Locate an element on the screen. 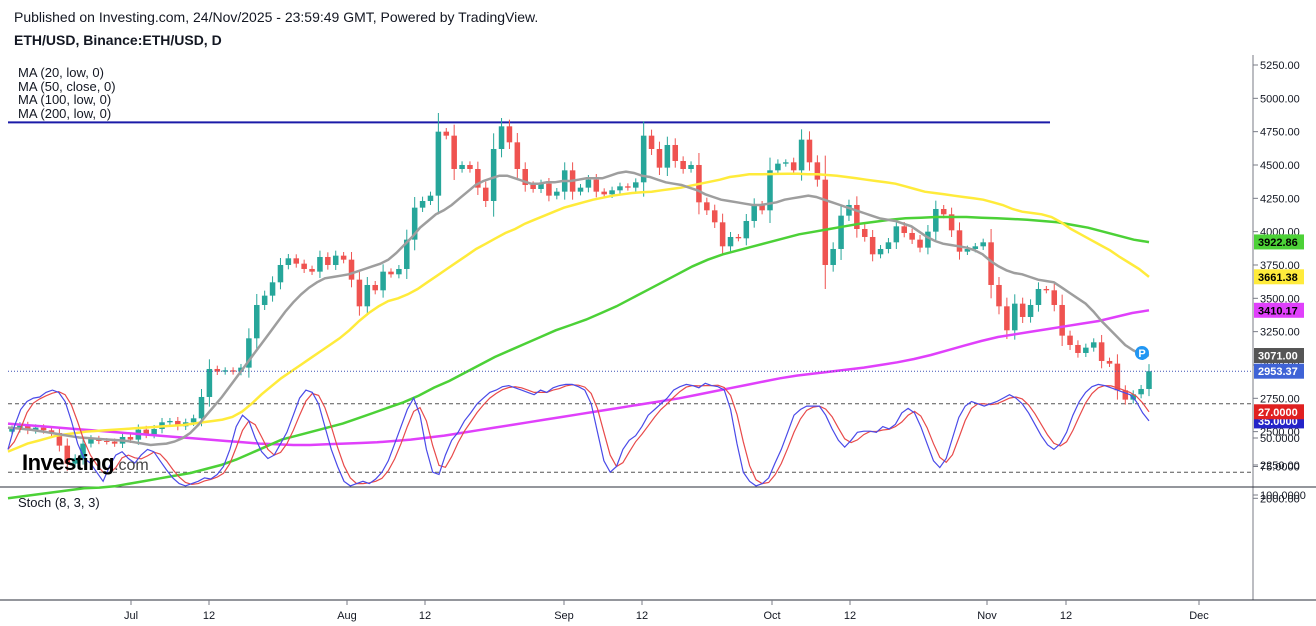 The height and width of the screenshot is (626, 1316). investing-logo: Investing.com is located at coordinates (85, 463).